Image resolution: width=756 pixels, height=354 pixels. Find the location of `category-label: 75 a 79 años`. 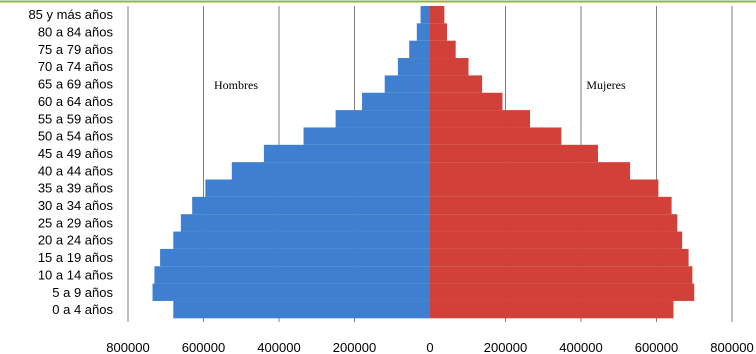

category-label: 75 a 79 años is located at coordinates (76, 49).